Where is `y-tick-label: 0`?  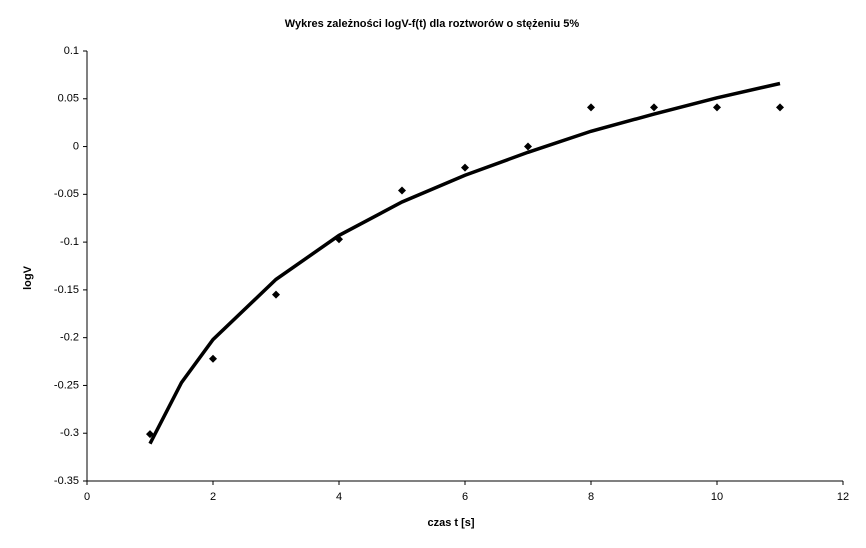
y-tick-label: 0 is located at coordinates (76, 146).